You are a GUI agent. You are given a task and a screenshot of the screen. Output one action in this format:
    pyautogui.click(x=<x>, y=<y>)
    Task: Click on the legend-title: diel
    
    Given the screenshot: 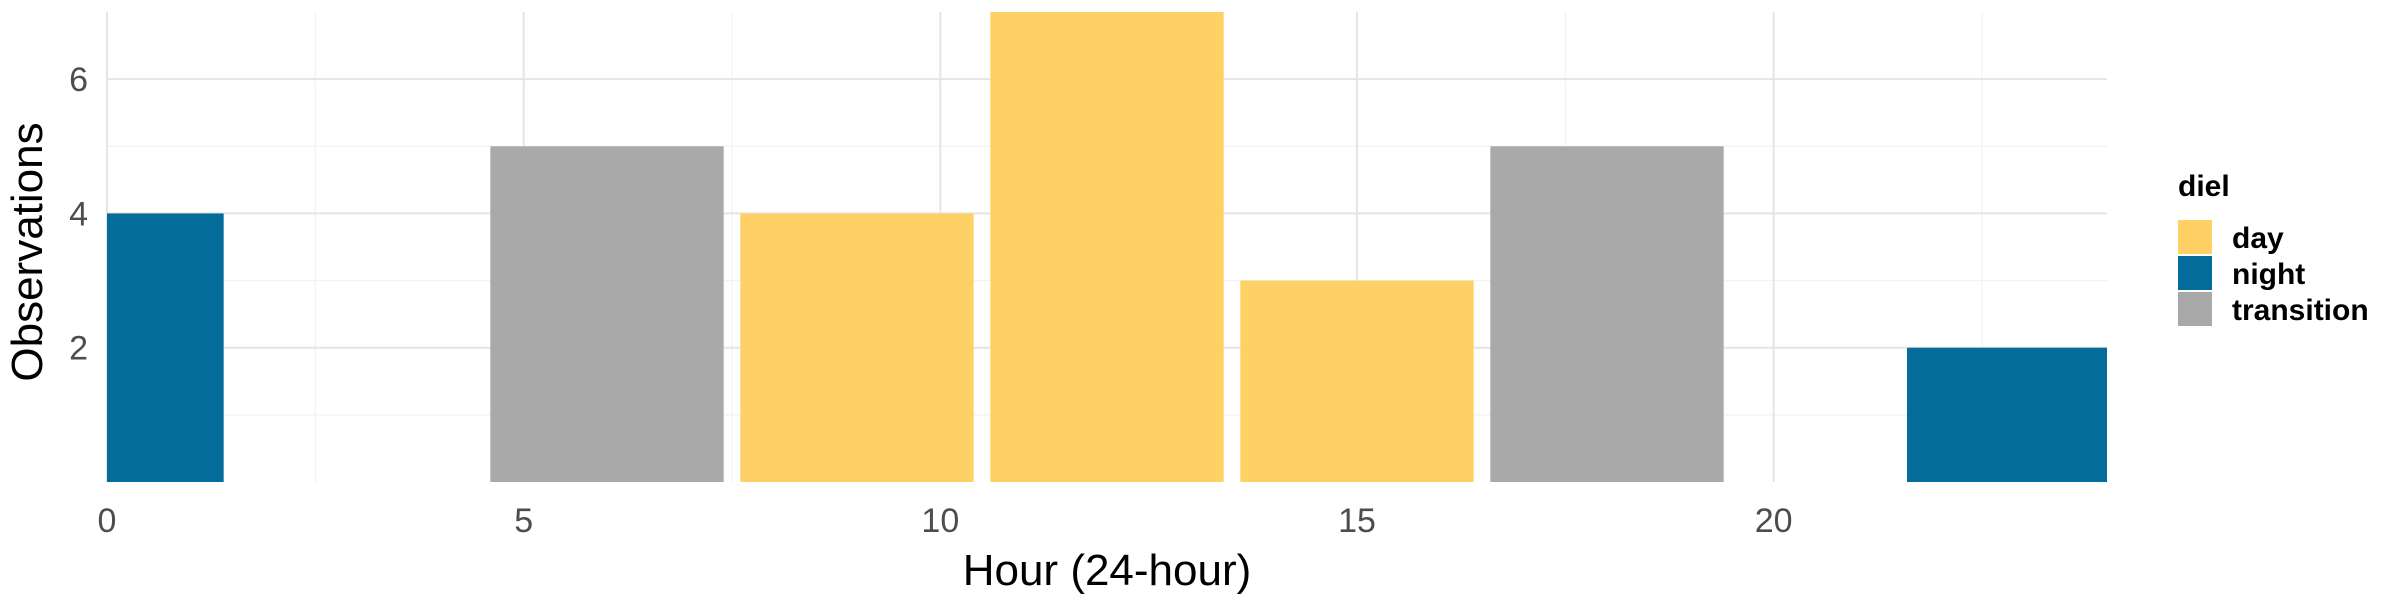 What is the action you would take?
    pyautogui.click(x=2204, y=186)
    